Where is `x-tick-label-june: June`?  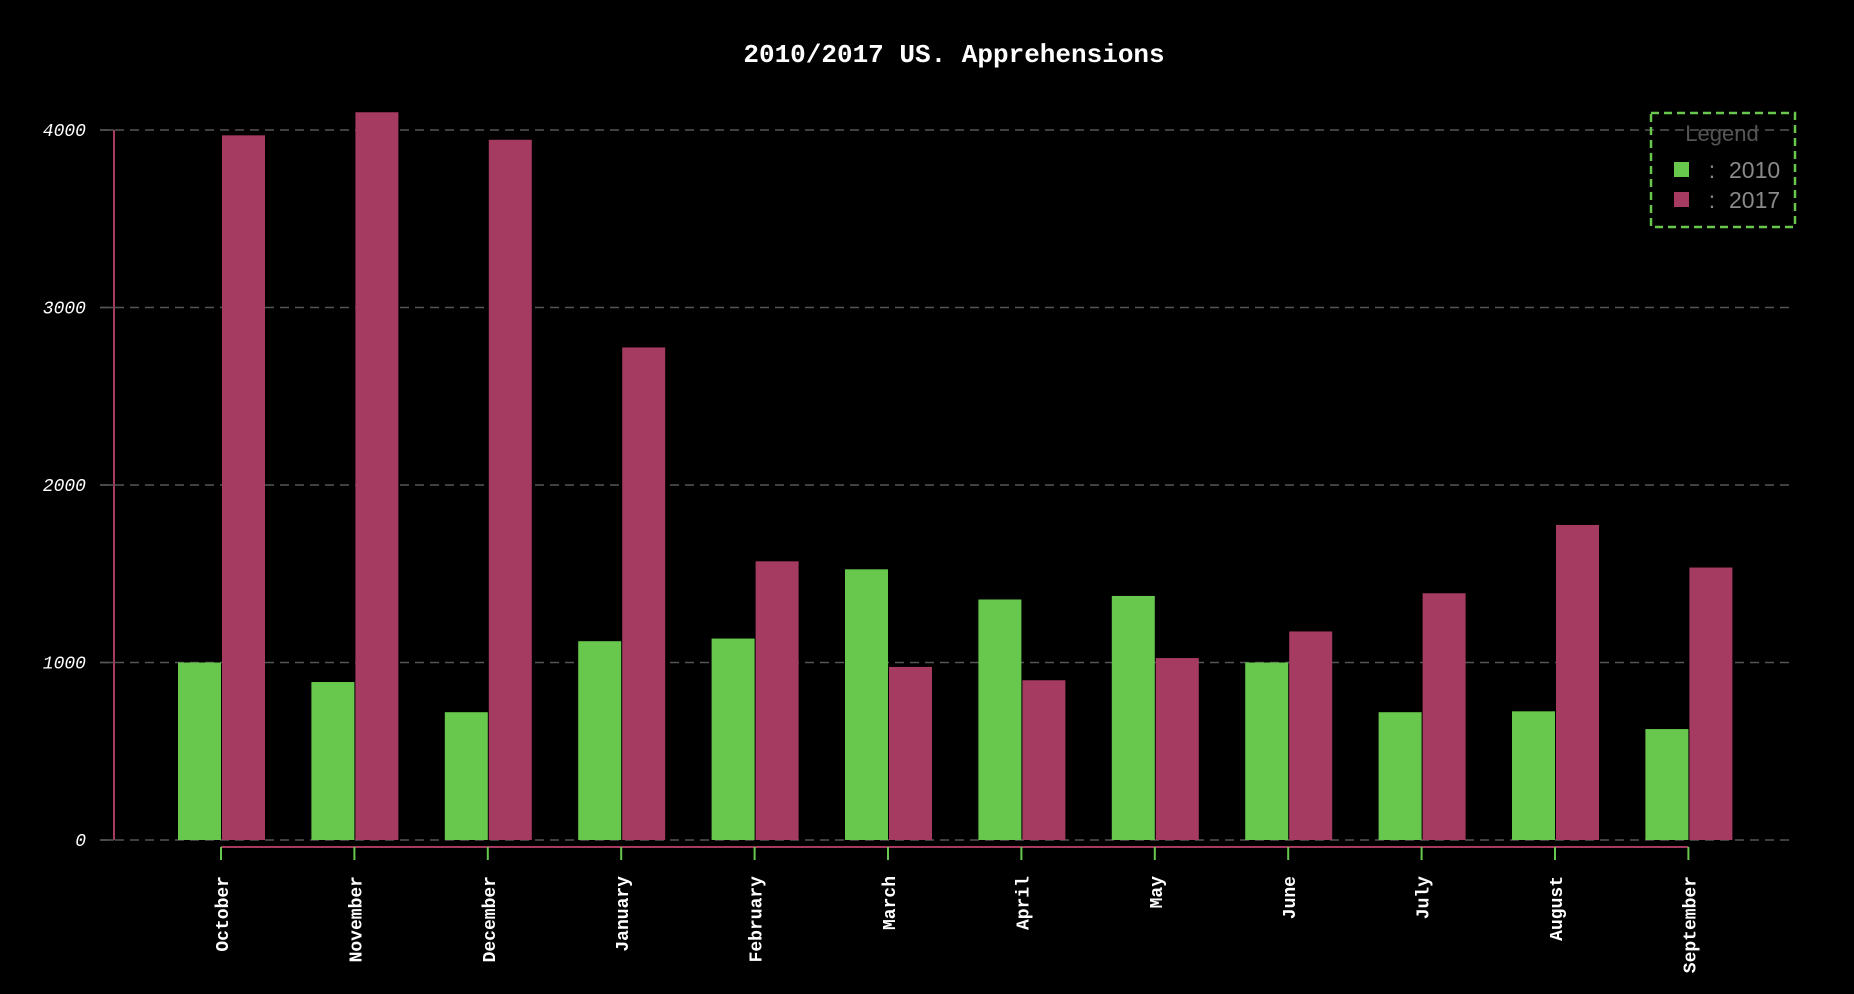
x-tick-label-june: June is located at coordinates (1291, 897).